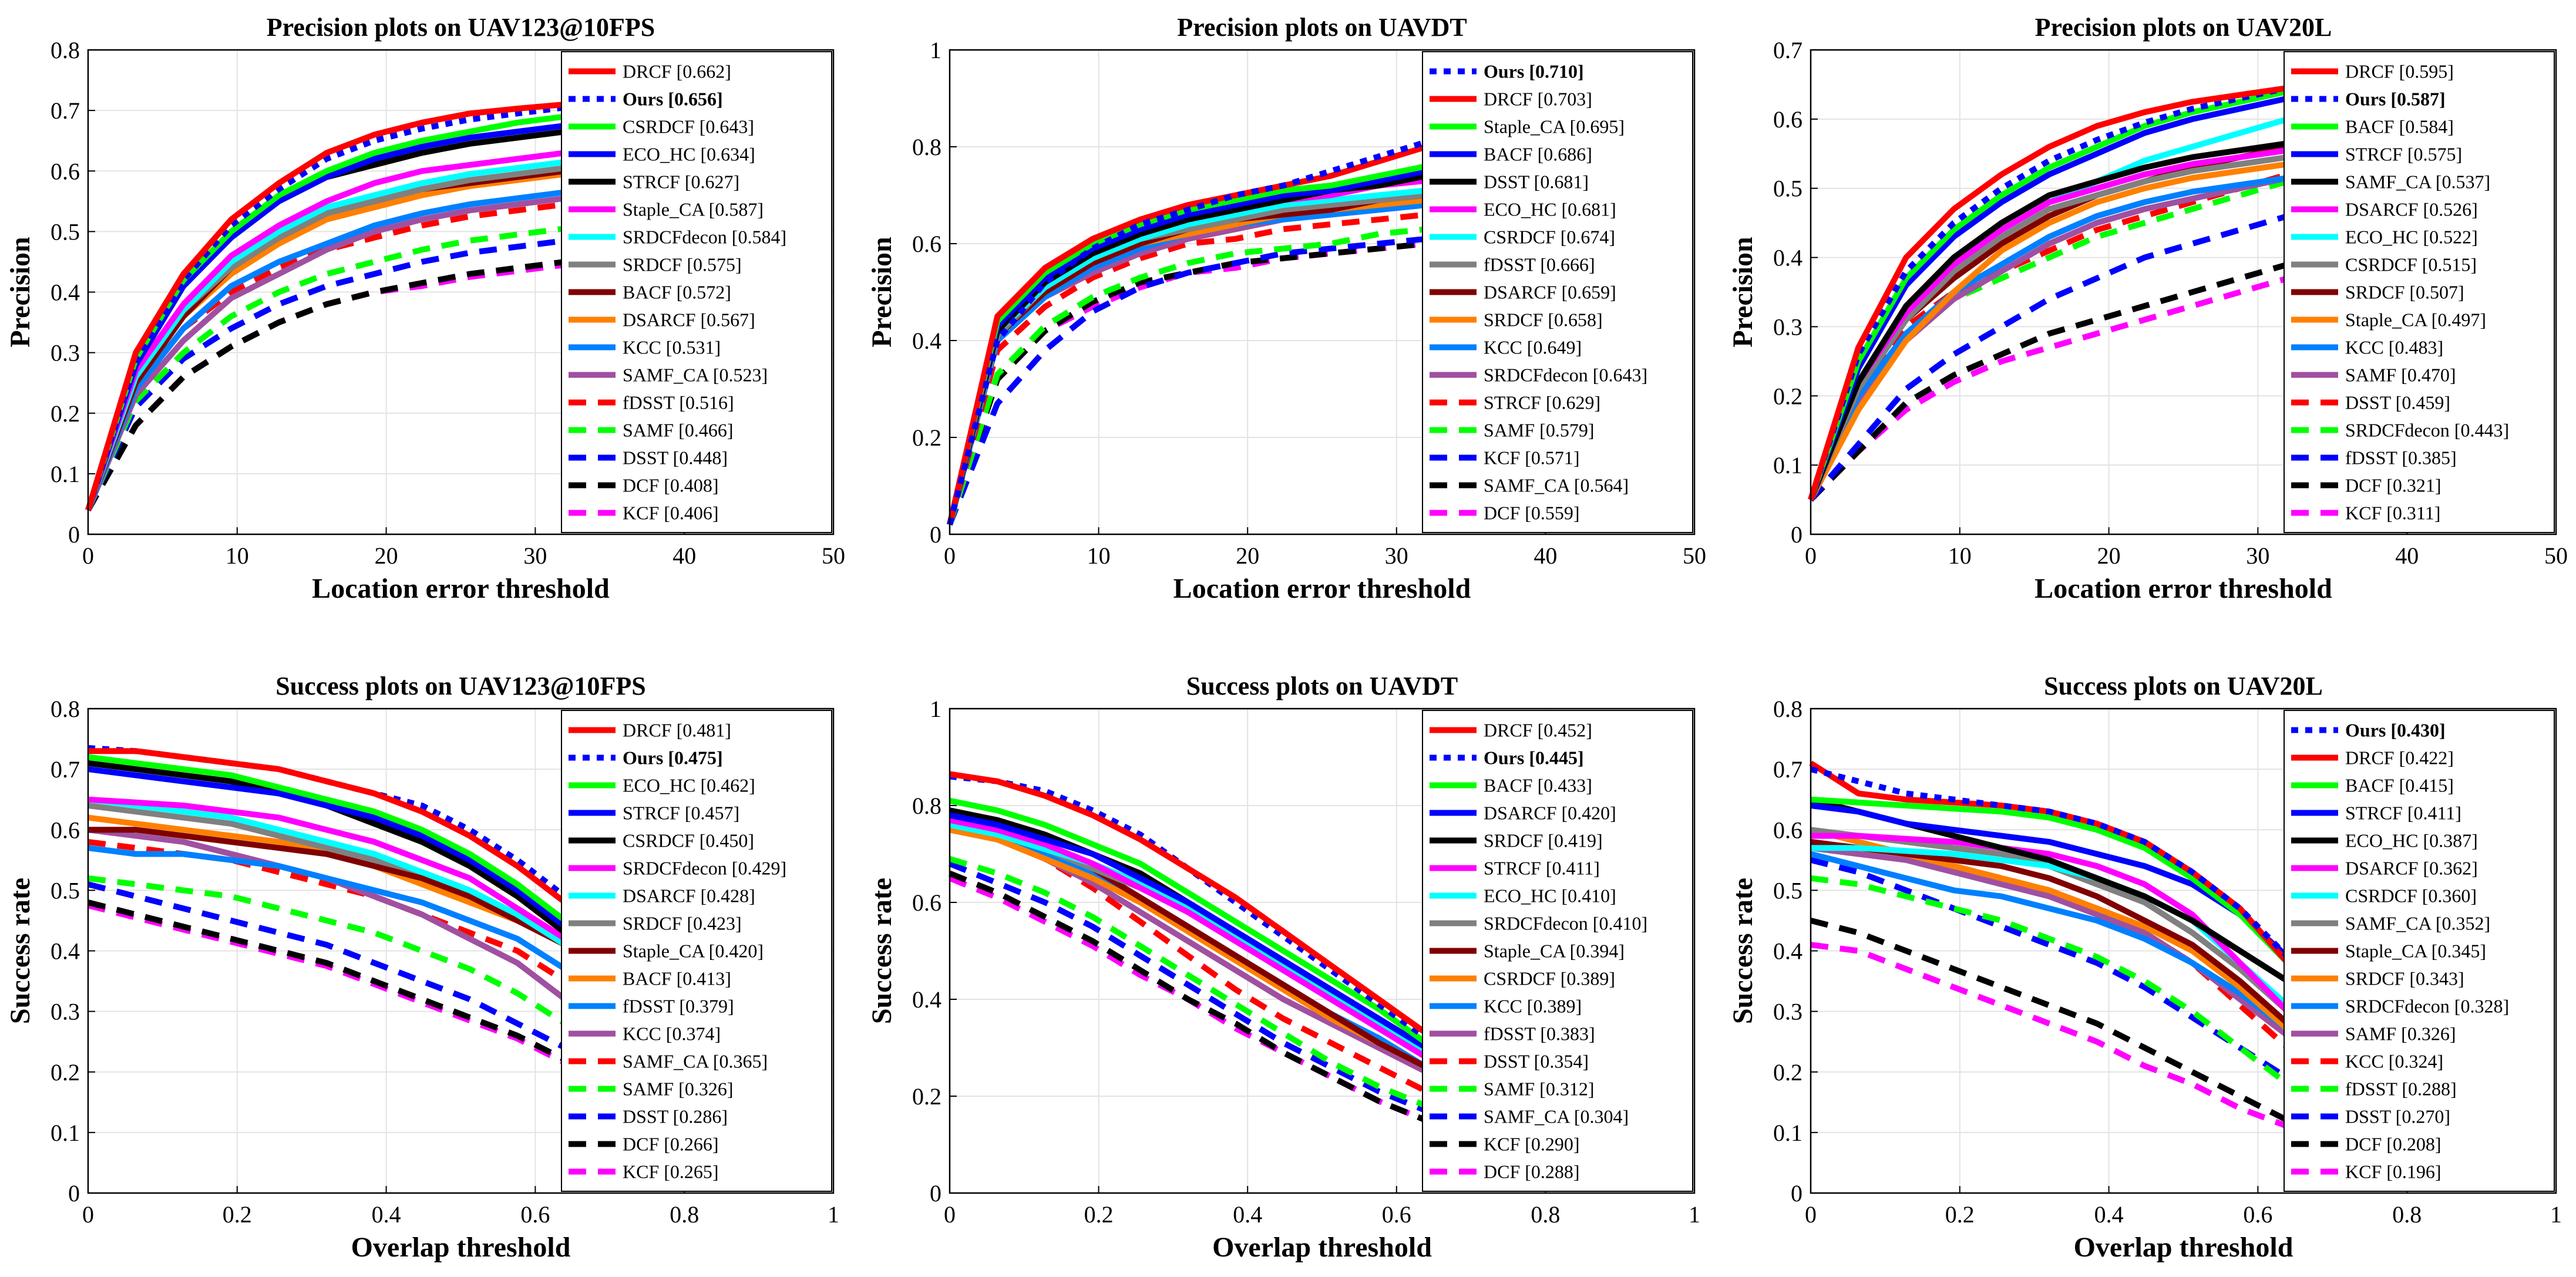 The image size is (2576, 1277). I want to click on legend-label-ours: Ours [0.656], so click(673, 99).